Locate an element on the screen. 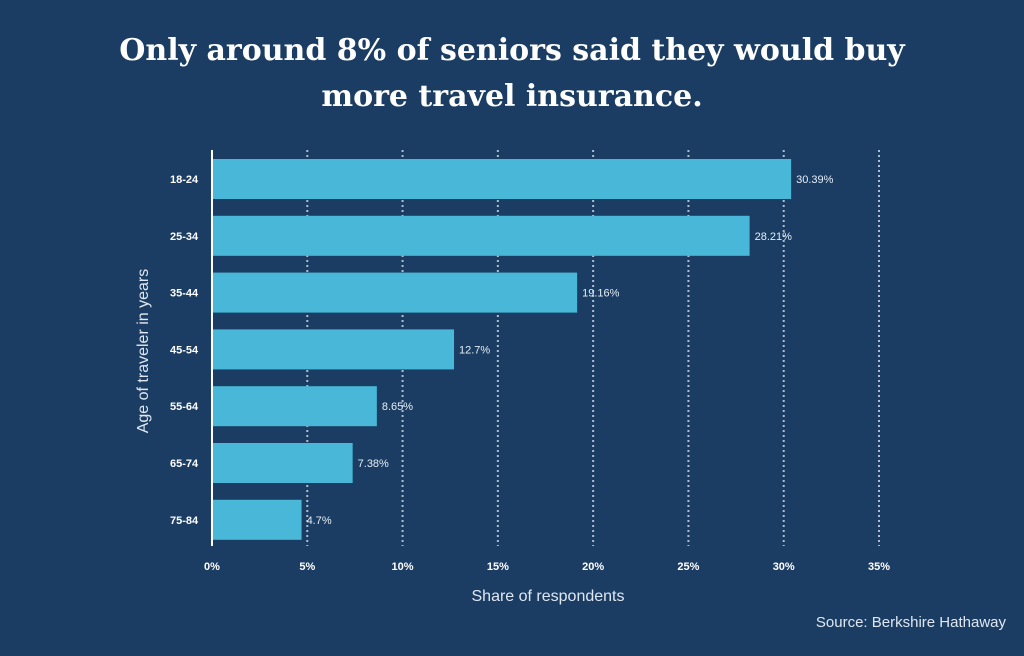 This screenshot has width=1024, height=656. category-label-55-64: 55-64 is located at coordinates (184, 407).